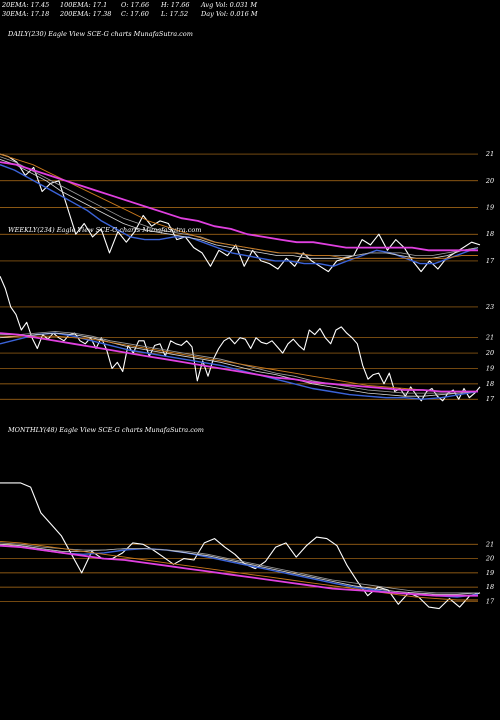  What do you see at coordinates (490, 399) in the screenshot?
I see `y-tick-label-1-5: 17` at bounding box center [490, 399].